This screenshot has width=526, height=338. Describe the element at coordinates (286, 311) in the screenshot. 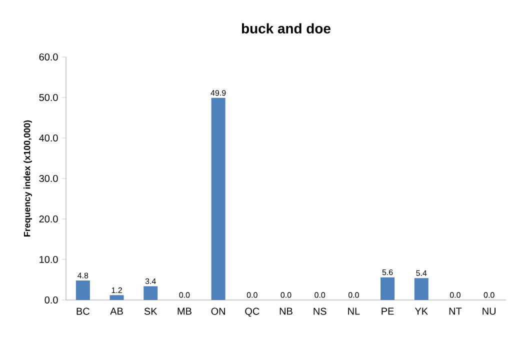

I see `x-tick-label: NB` at that location.